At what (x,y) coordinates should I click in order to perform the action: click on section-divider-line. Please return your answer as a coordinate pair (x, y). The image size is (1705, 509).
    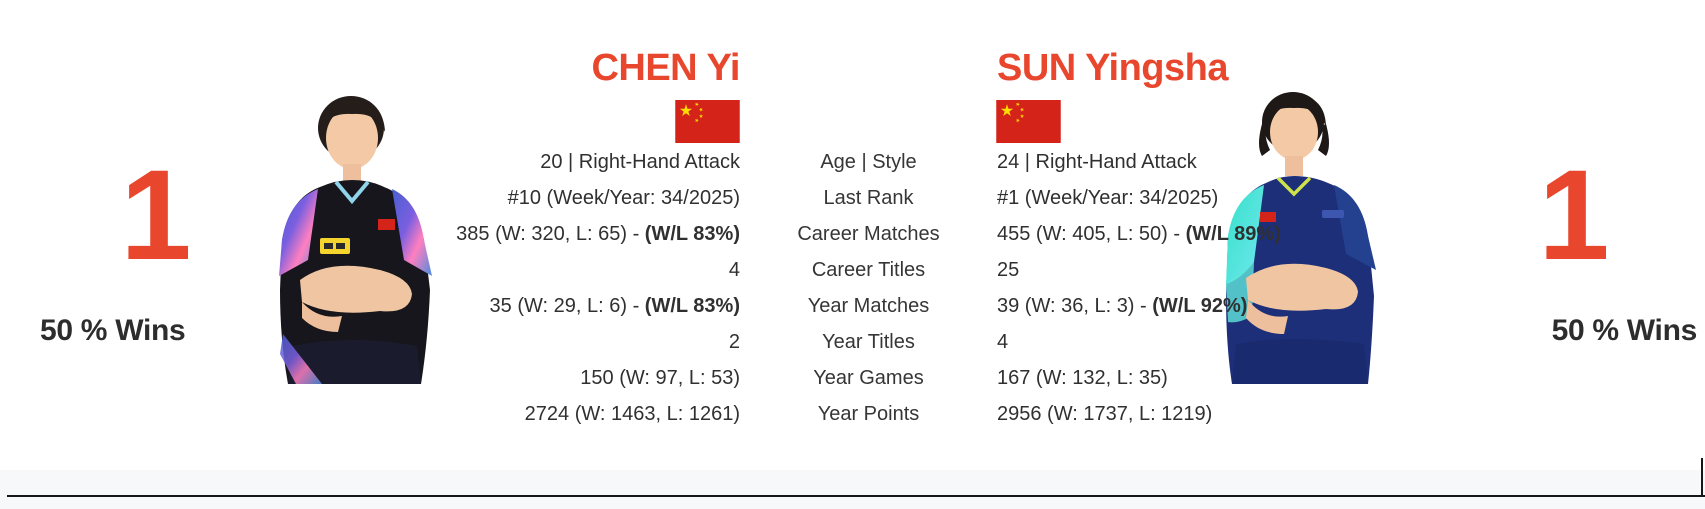
    Looking at the image, I should click on (856, 496).